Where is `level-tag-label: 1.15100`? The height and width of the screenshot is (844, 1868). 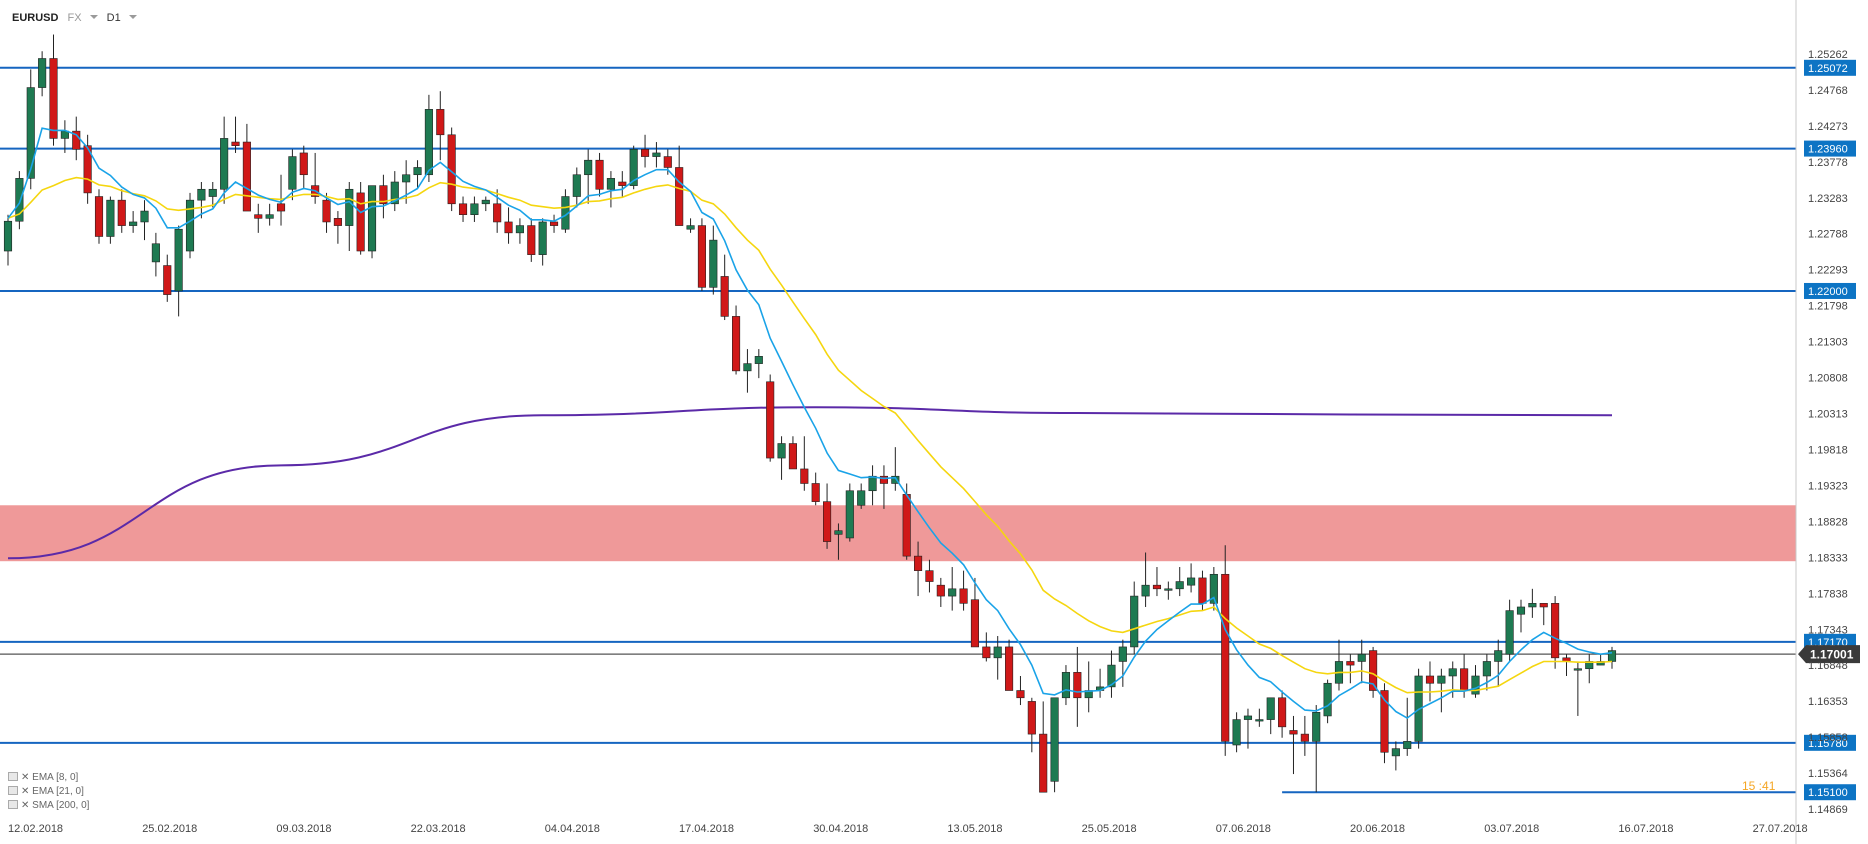 level-tag-label: 1.15100 is located at coordinates (1828, 793).